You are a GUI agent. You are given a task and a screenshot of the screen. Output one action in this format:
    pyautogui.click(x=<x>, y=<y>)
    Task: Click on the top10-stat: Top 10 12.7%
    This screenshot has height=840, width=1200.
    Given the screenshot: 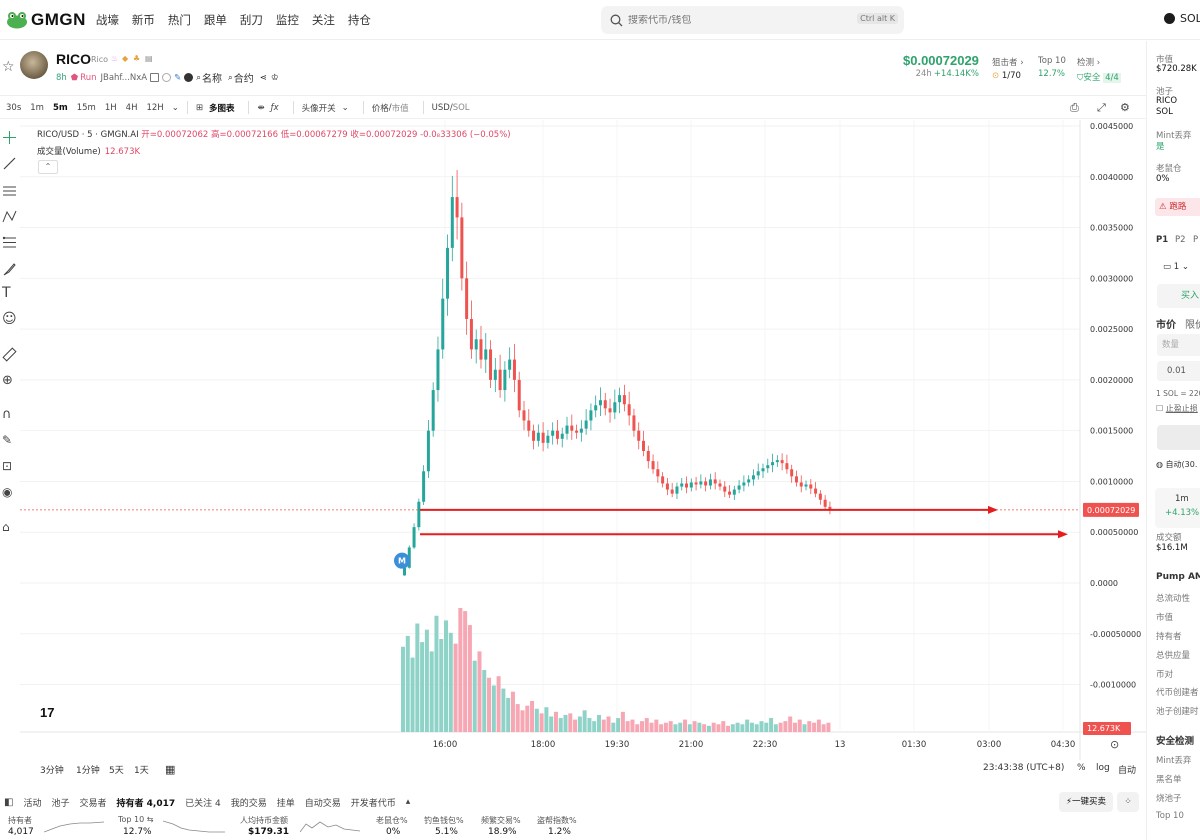 What is the action you would take?
    pyautogui.click(x=1052, y=67)
    